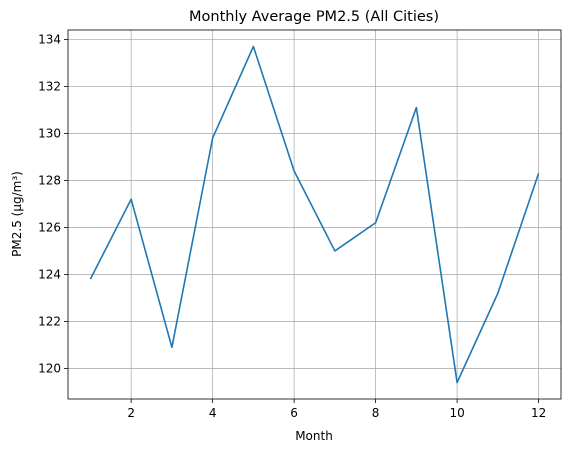 This screenshot has width=571, height=453. I want to click on x-tick-label: 6, so click(294, 413).